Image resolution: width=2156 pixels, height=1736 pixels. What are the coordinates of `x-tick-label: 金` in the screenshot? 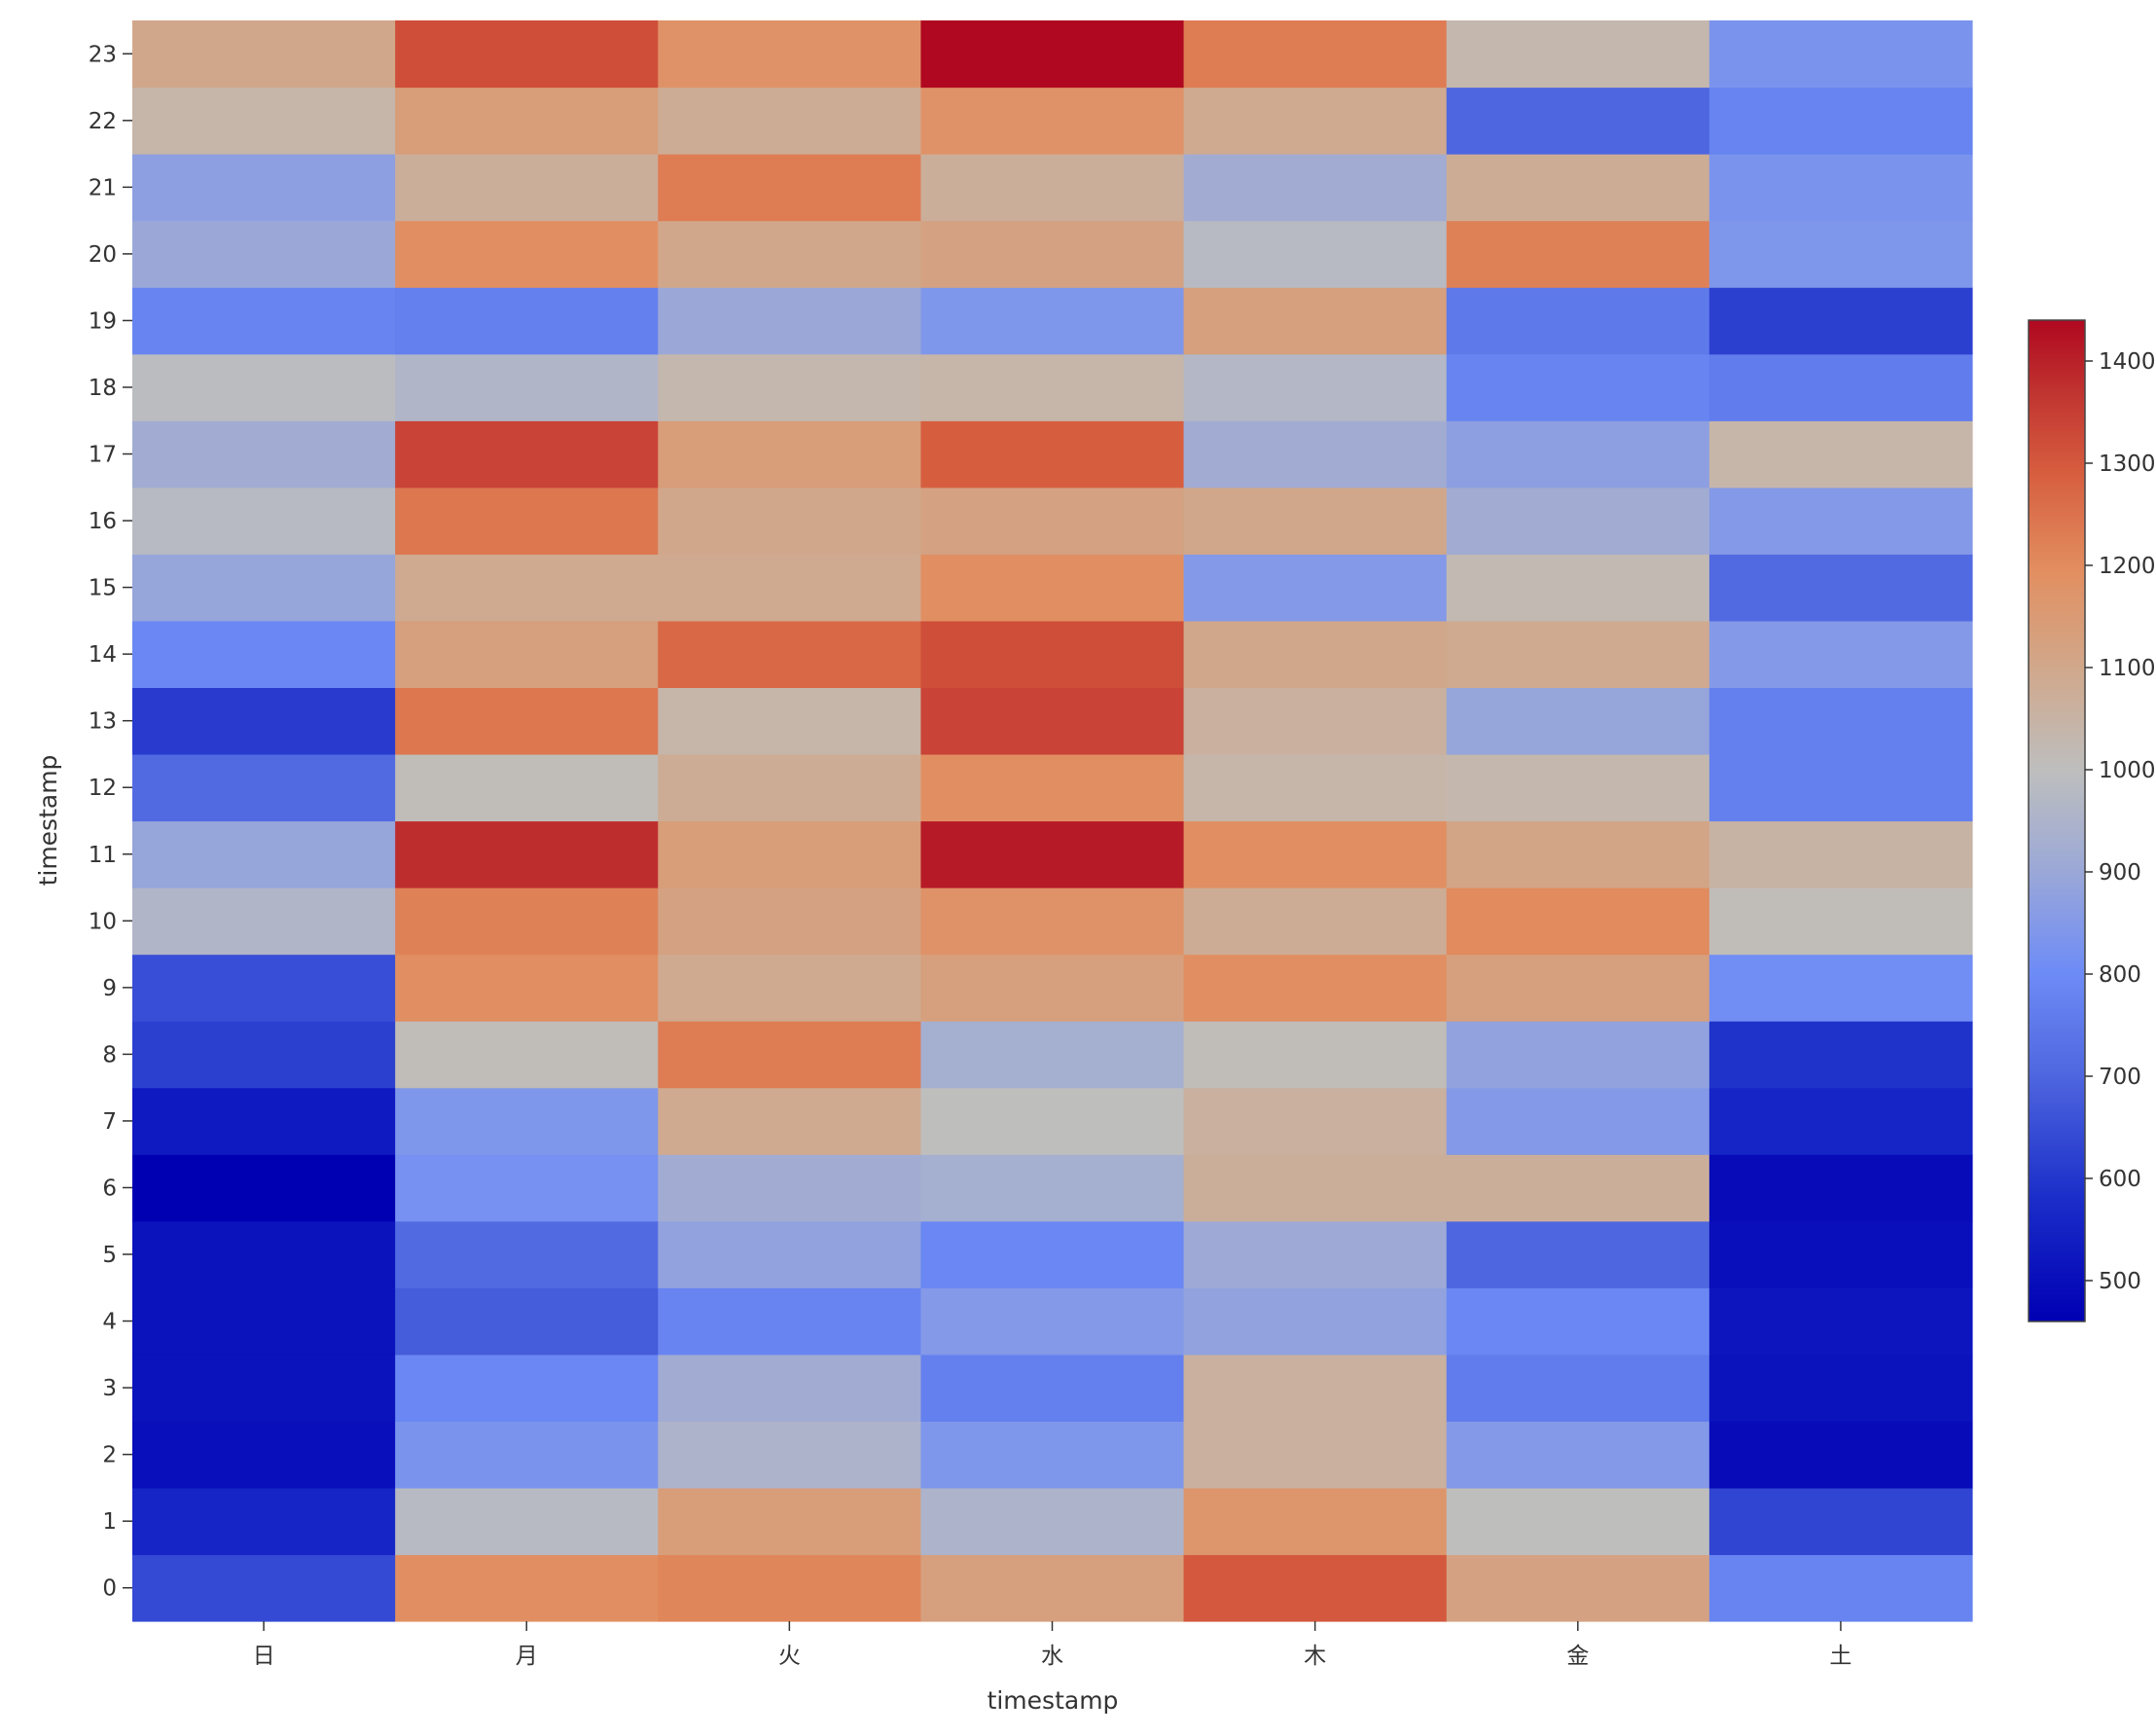 It's located at (1577, 1657).